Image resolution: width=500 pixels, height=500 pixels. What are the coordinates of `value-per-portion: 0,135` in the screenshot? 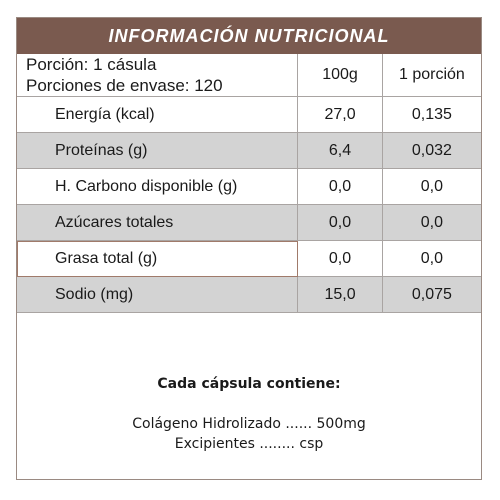 It's located at (431, 114).